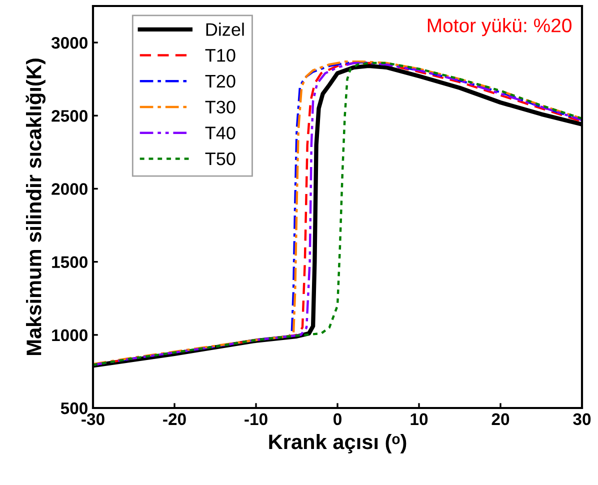 The image size is (598, 485). Describe the element at coordinates (69, 42) in the screenshot. I see `y-tick-label: 3000` at that location.